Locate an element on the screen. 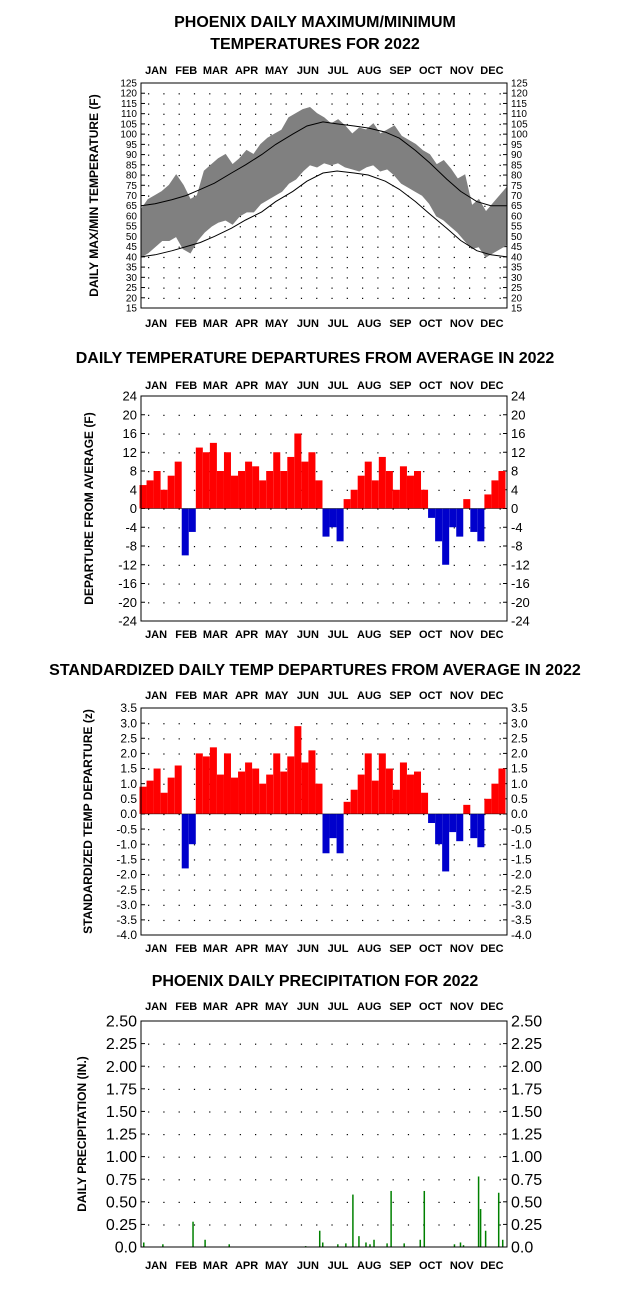 The width and height of the screenshot is (630, 1290). y-tick-left: 1.25 is located at coordinates (121, 1135).